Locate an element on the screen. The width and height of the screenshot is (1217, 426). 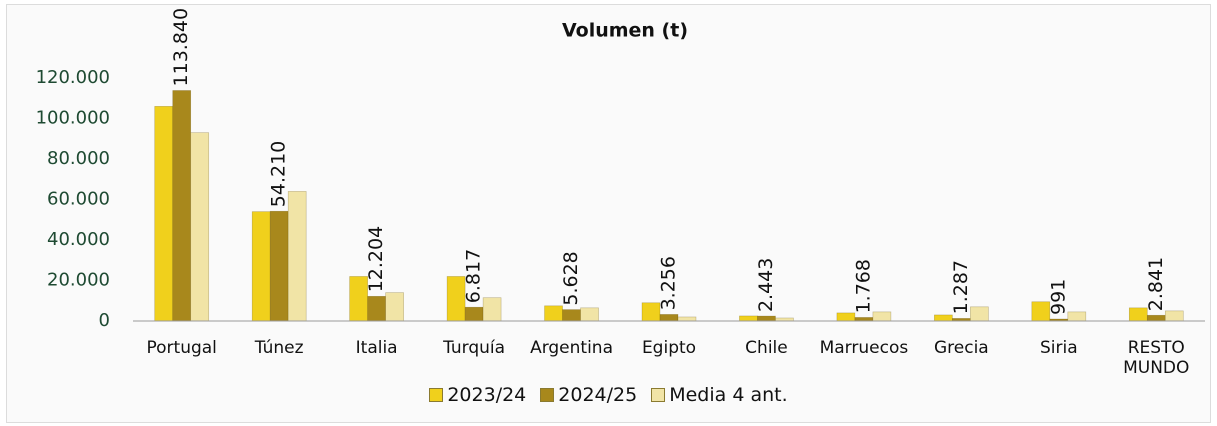
x-tick-label: Argentina is located at coordinates (571, 348).